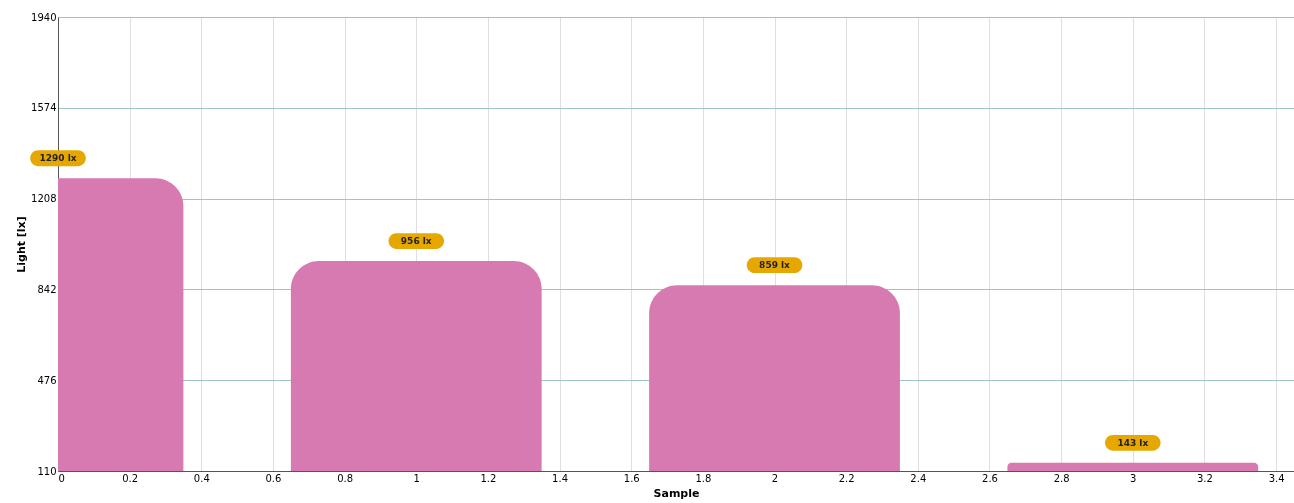 The height and width of the screenshot is (503, 1294). What do you see at coordinates (918, 478) in the screenshot?
I see `x-tick-label: 2.4` at bounding box center [918, 478].